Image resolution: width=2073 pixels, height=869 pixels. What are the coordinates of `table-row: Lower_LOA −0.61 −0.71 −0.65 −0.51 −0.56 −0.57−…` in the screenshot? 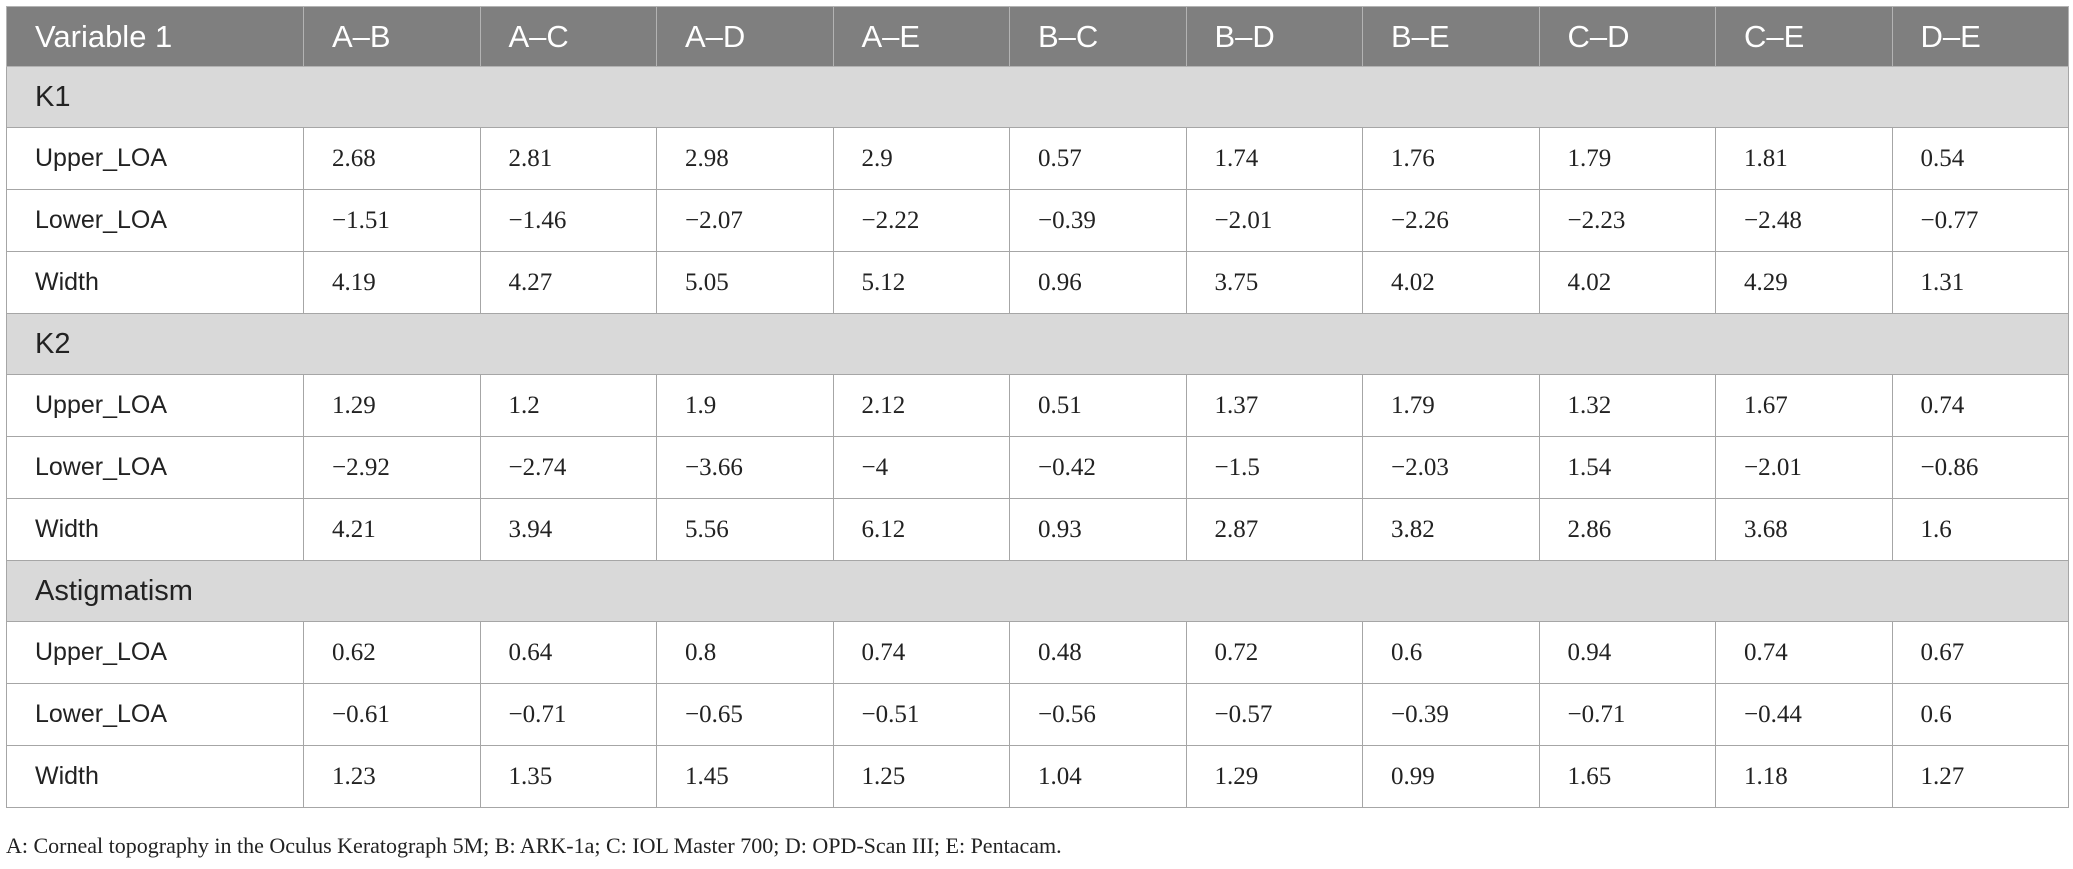 It's located at (1037, 714).